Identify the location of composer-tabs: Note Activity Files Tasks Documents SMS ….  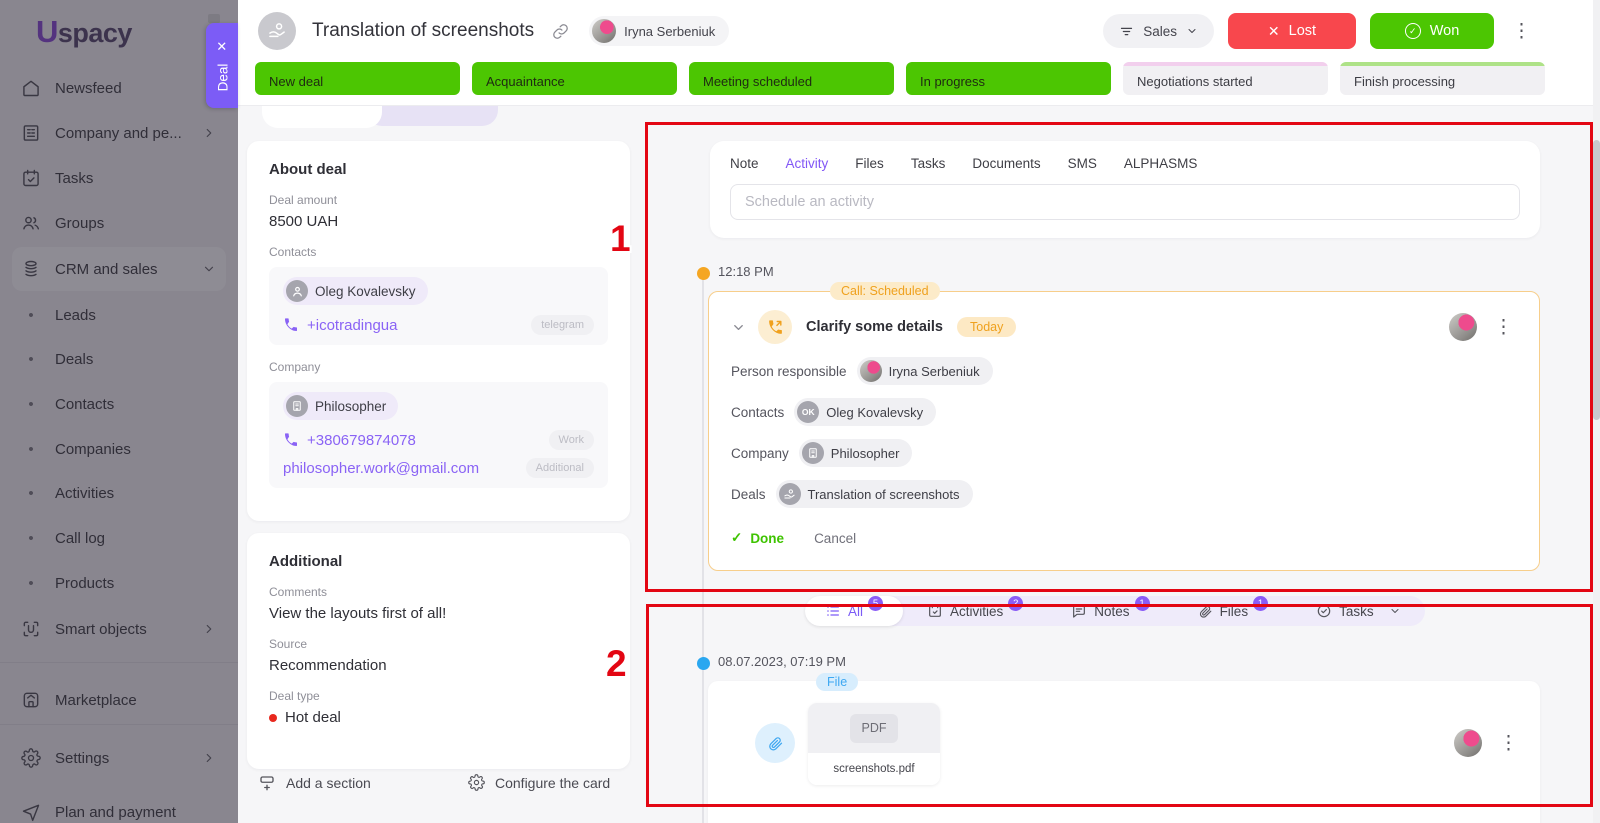
(1125, 163).